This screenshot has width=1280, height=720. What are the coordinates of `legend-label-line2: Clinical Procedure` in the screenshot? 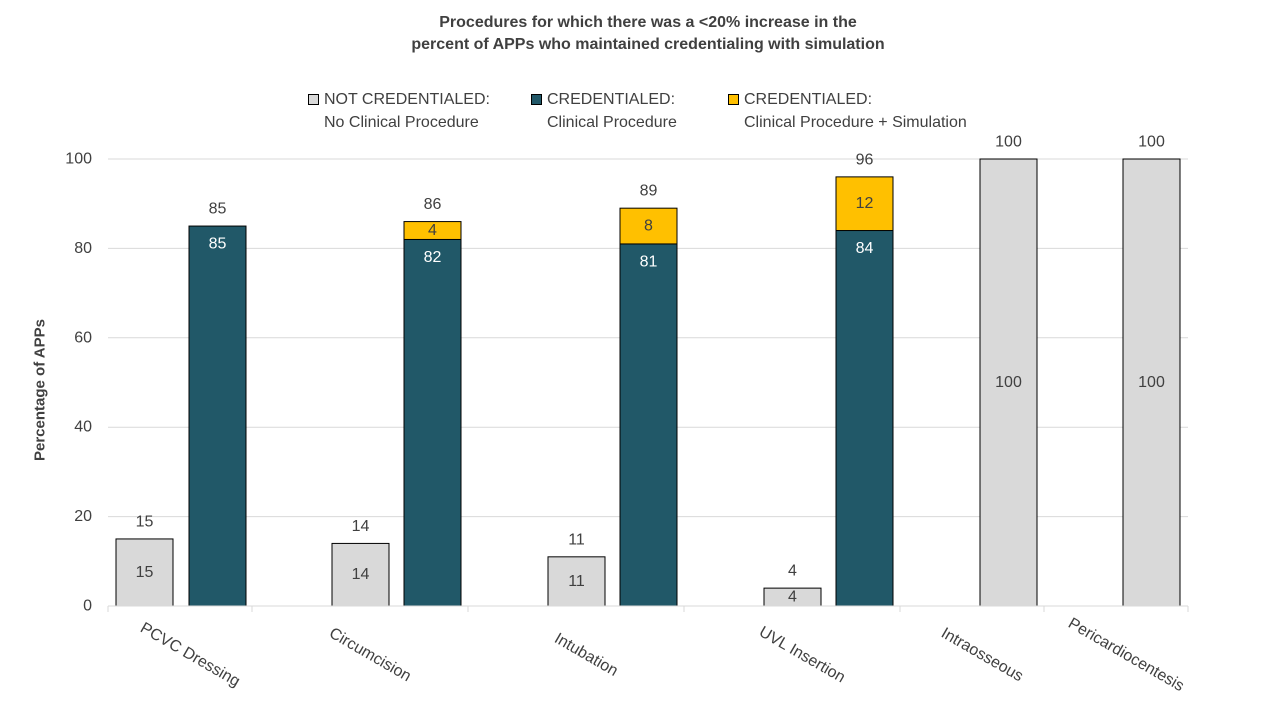 It's located at (612, 122).